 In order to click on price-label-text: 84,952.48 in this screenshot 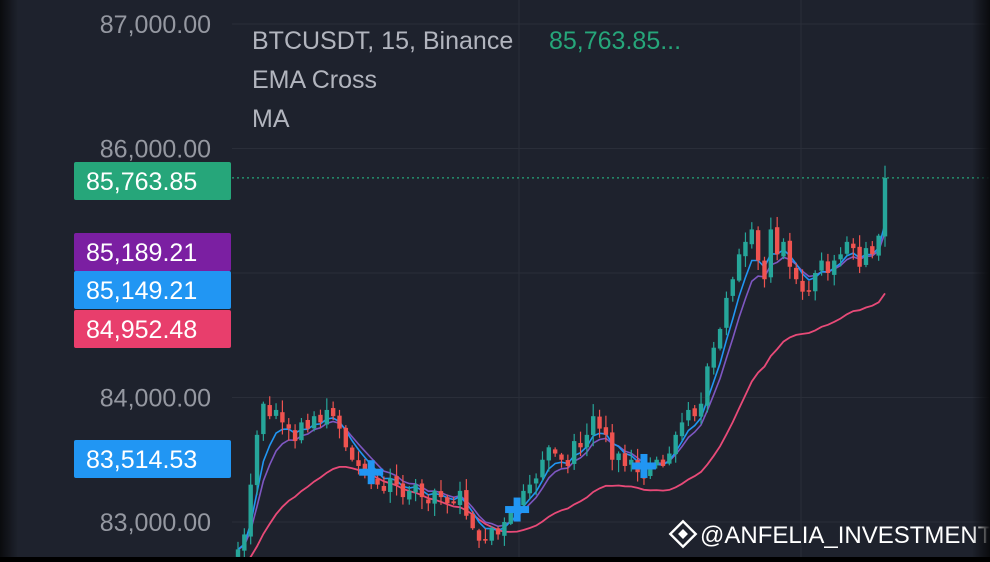, I will do `click(141, 330)`.